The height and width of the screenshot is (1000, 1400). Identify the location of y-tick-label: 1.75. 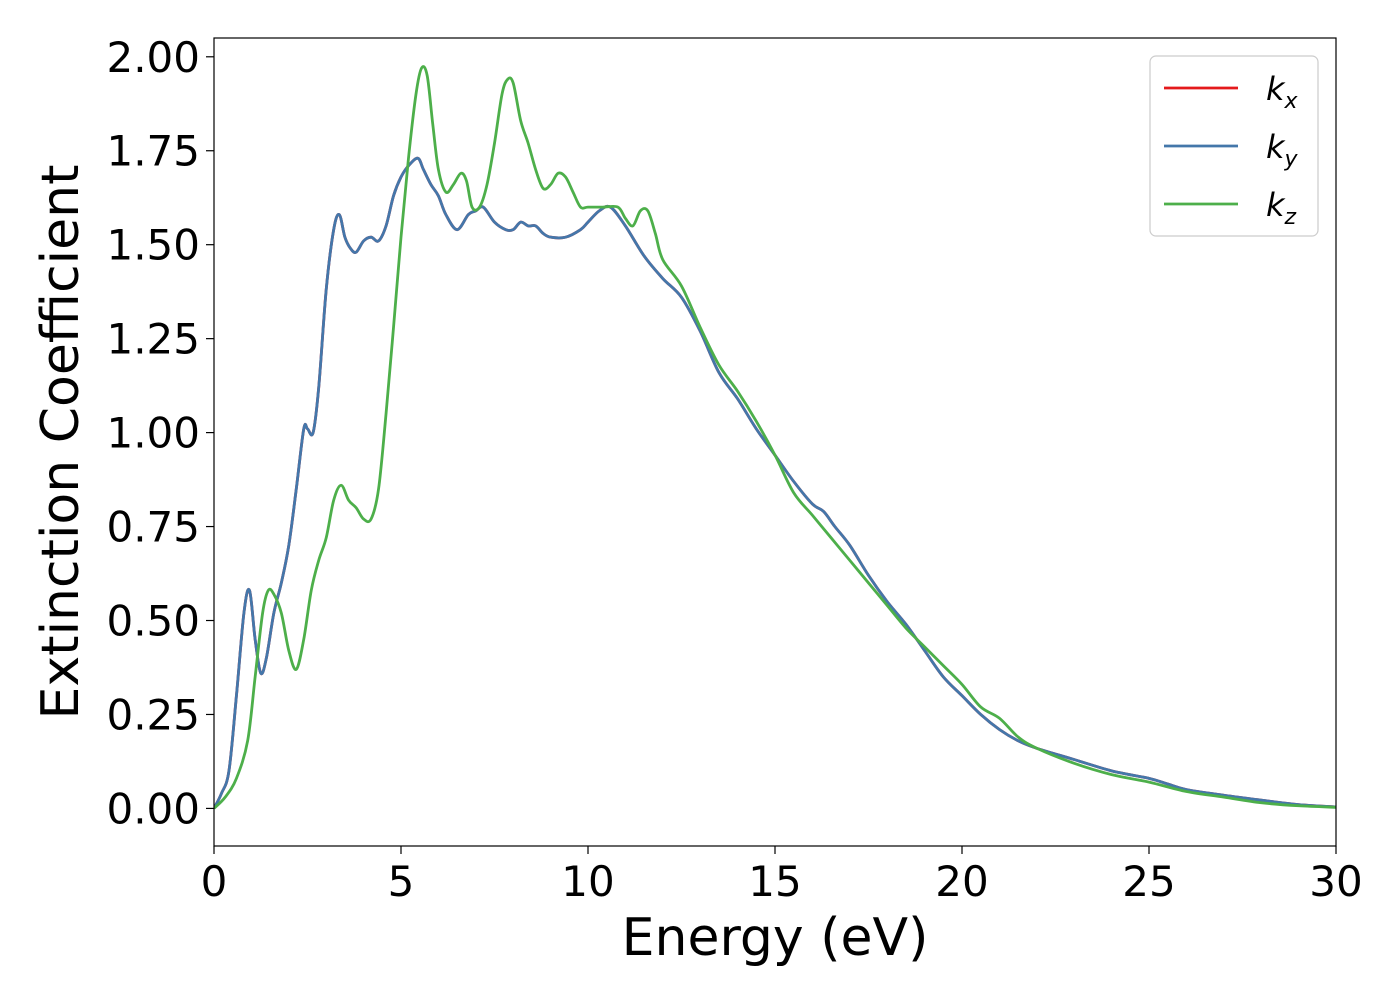
(153, 151).